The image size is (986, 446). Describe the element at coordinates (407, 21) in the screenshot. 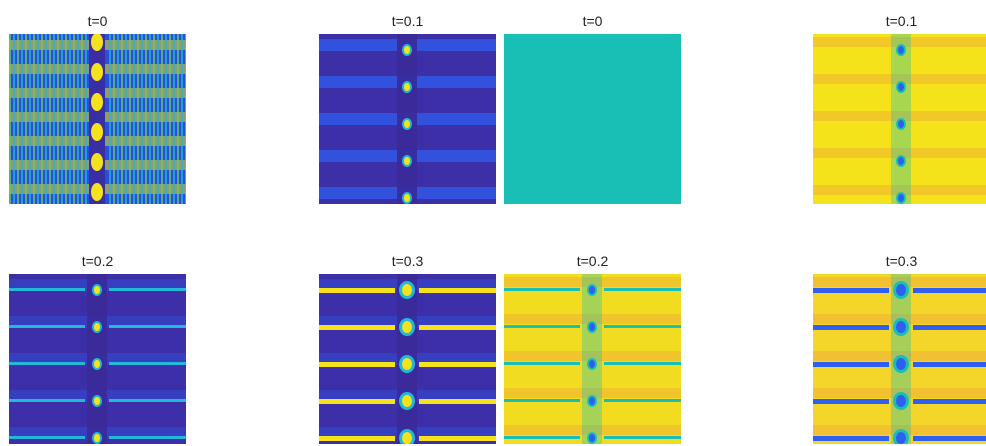

I see `panel-title: t=0.1` at that location.